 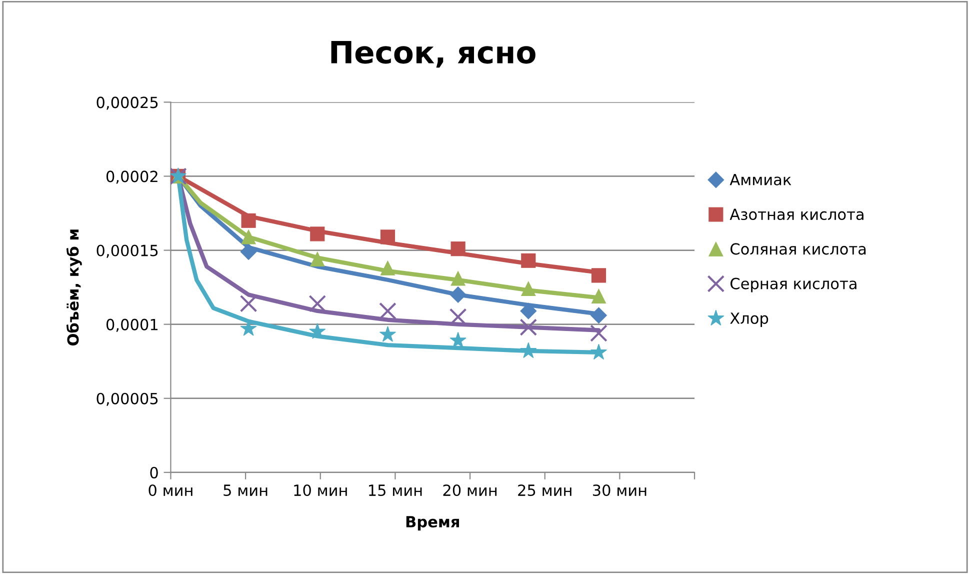 What do you see at coordinates (619, 490) in the screenshot?
I see `x-tick-label: 30 мин` at bounding box center [619, 490].